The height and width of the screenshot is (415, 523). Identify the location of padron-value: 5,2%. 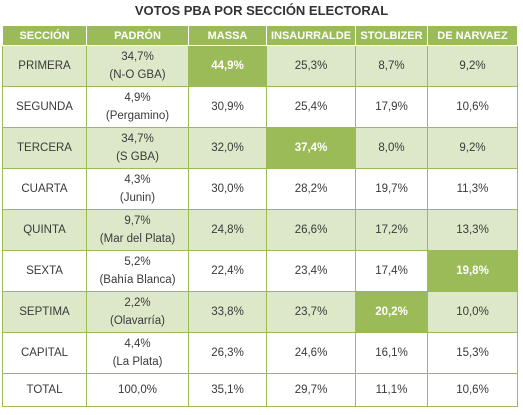
(137, 262).